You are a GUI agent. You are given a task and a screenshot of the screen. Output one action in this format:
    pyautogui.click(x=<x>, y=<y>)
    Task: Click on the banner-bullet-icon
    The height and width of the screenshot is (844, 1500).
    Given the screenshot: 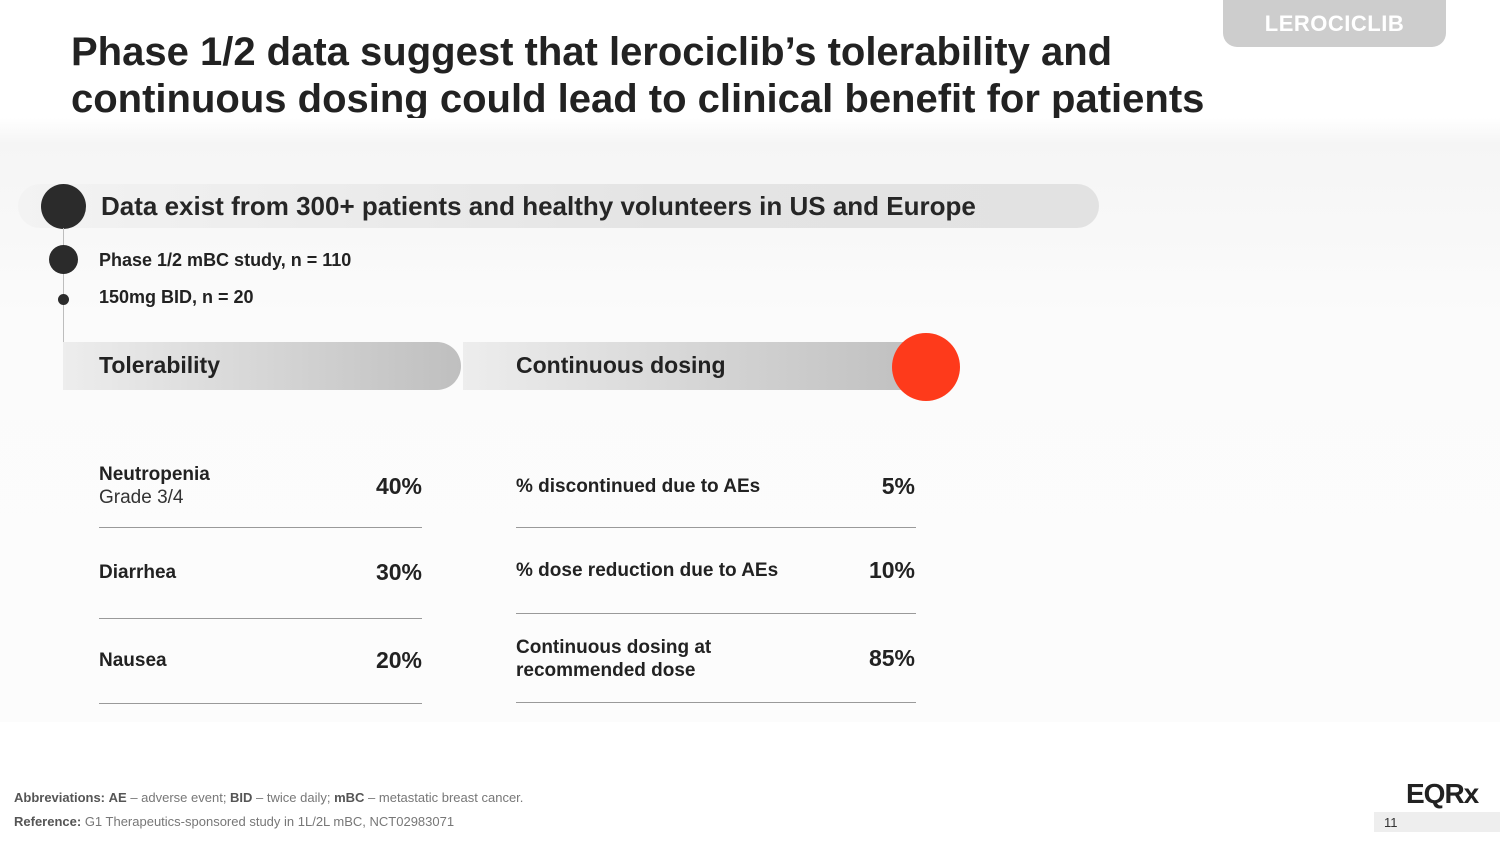 What is the action you would take?
    pyautogui.click(x=63, y=206)
    